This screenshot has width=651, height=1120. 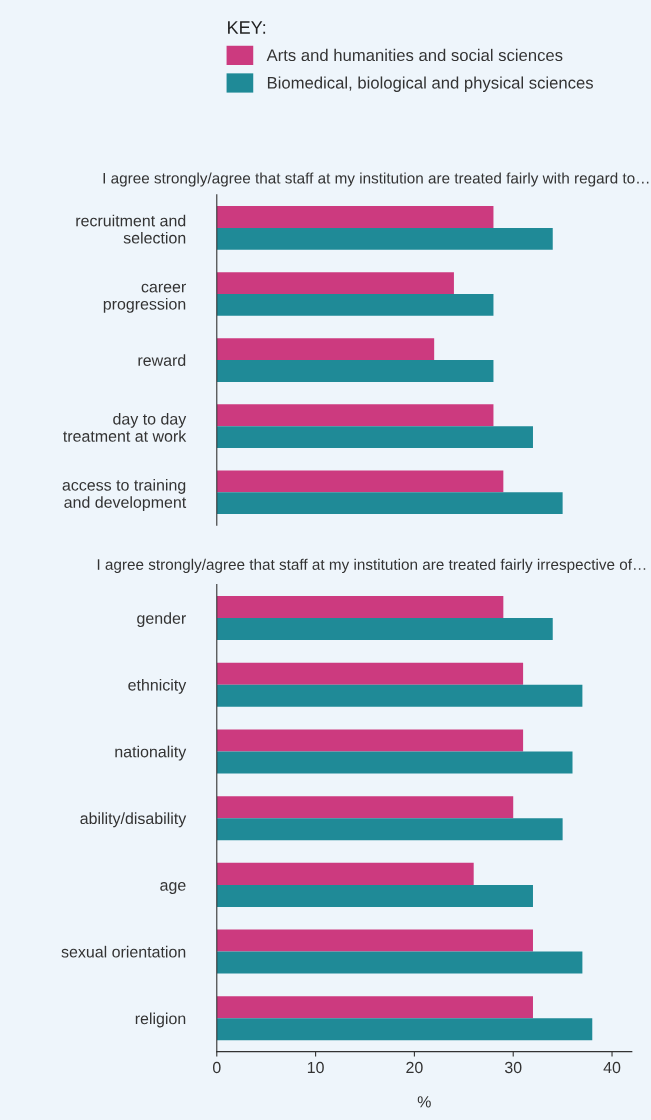 What do you see at coordinates (151, 753) in the screenshot?
I see `y-tick-label: nationality` at bounding box center [151, 753].